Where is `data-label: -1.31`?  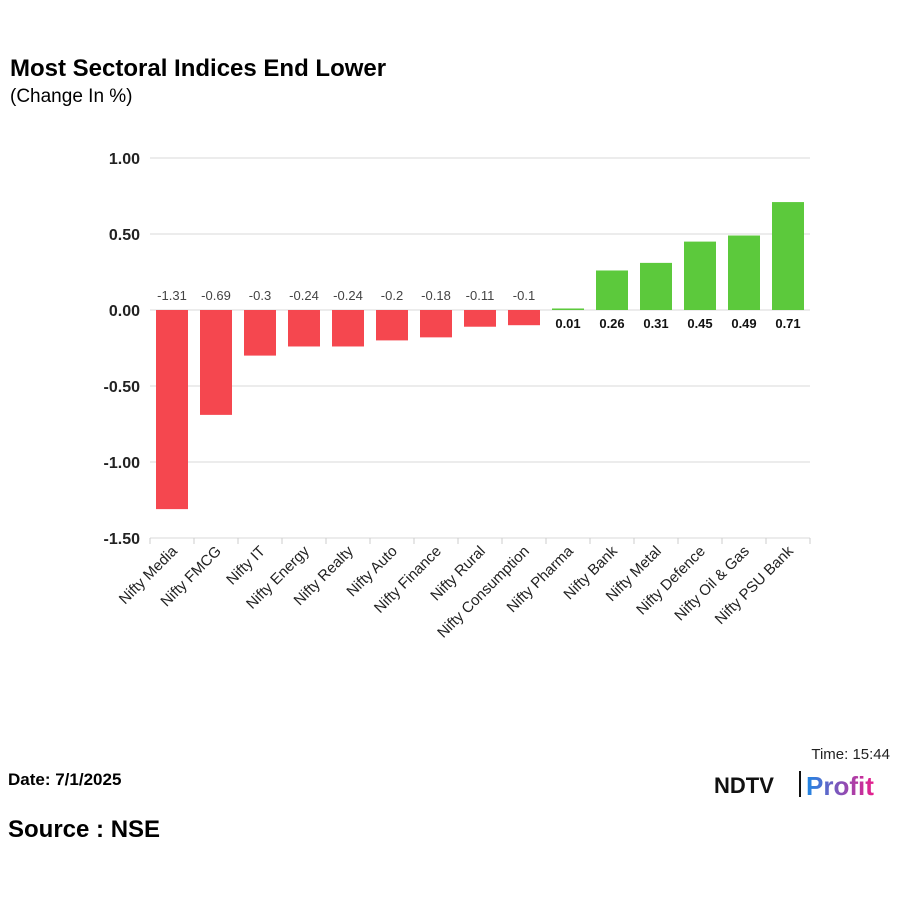
data-label: -1.31 is located at coordinates (172, 295).